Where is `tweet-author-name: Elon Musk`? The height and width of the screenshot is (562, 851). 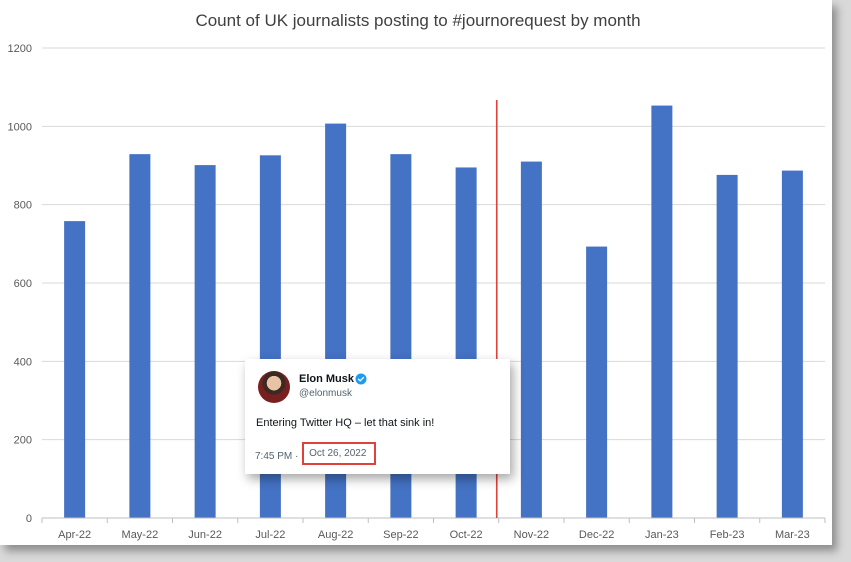
tweet-author-name: Elon Musk is located at coordinates (327, 379).